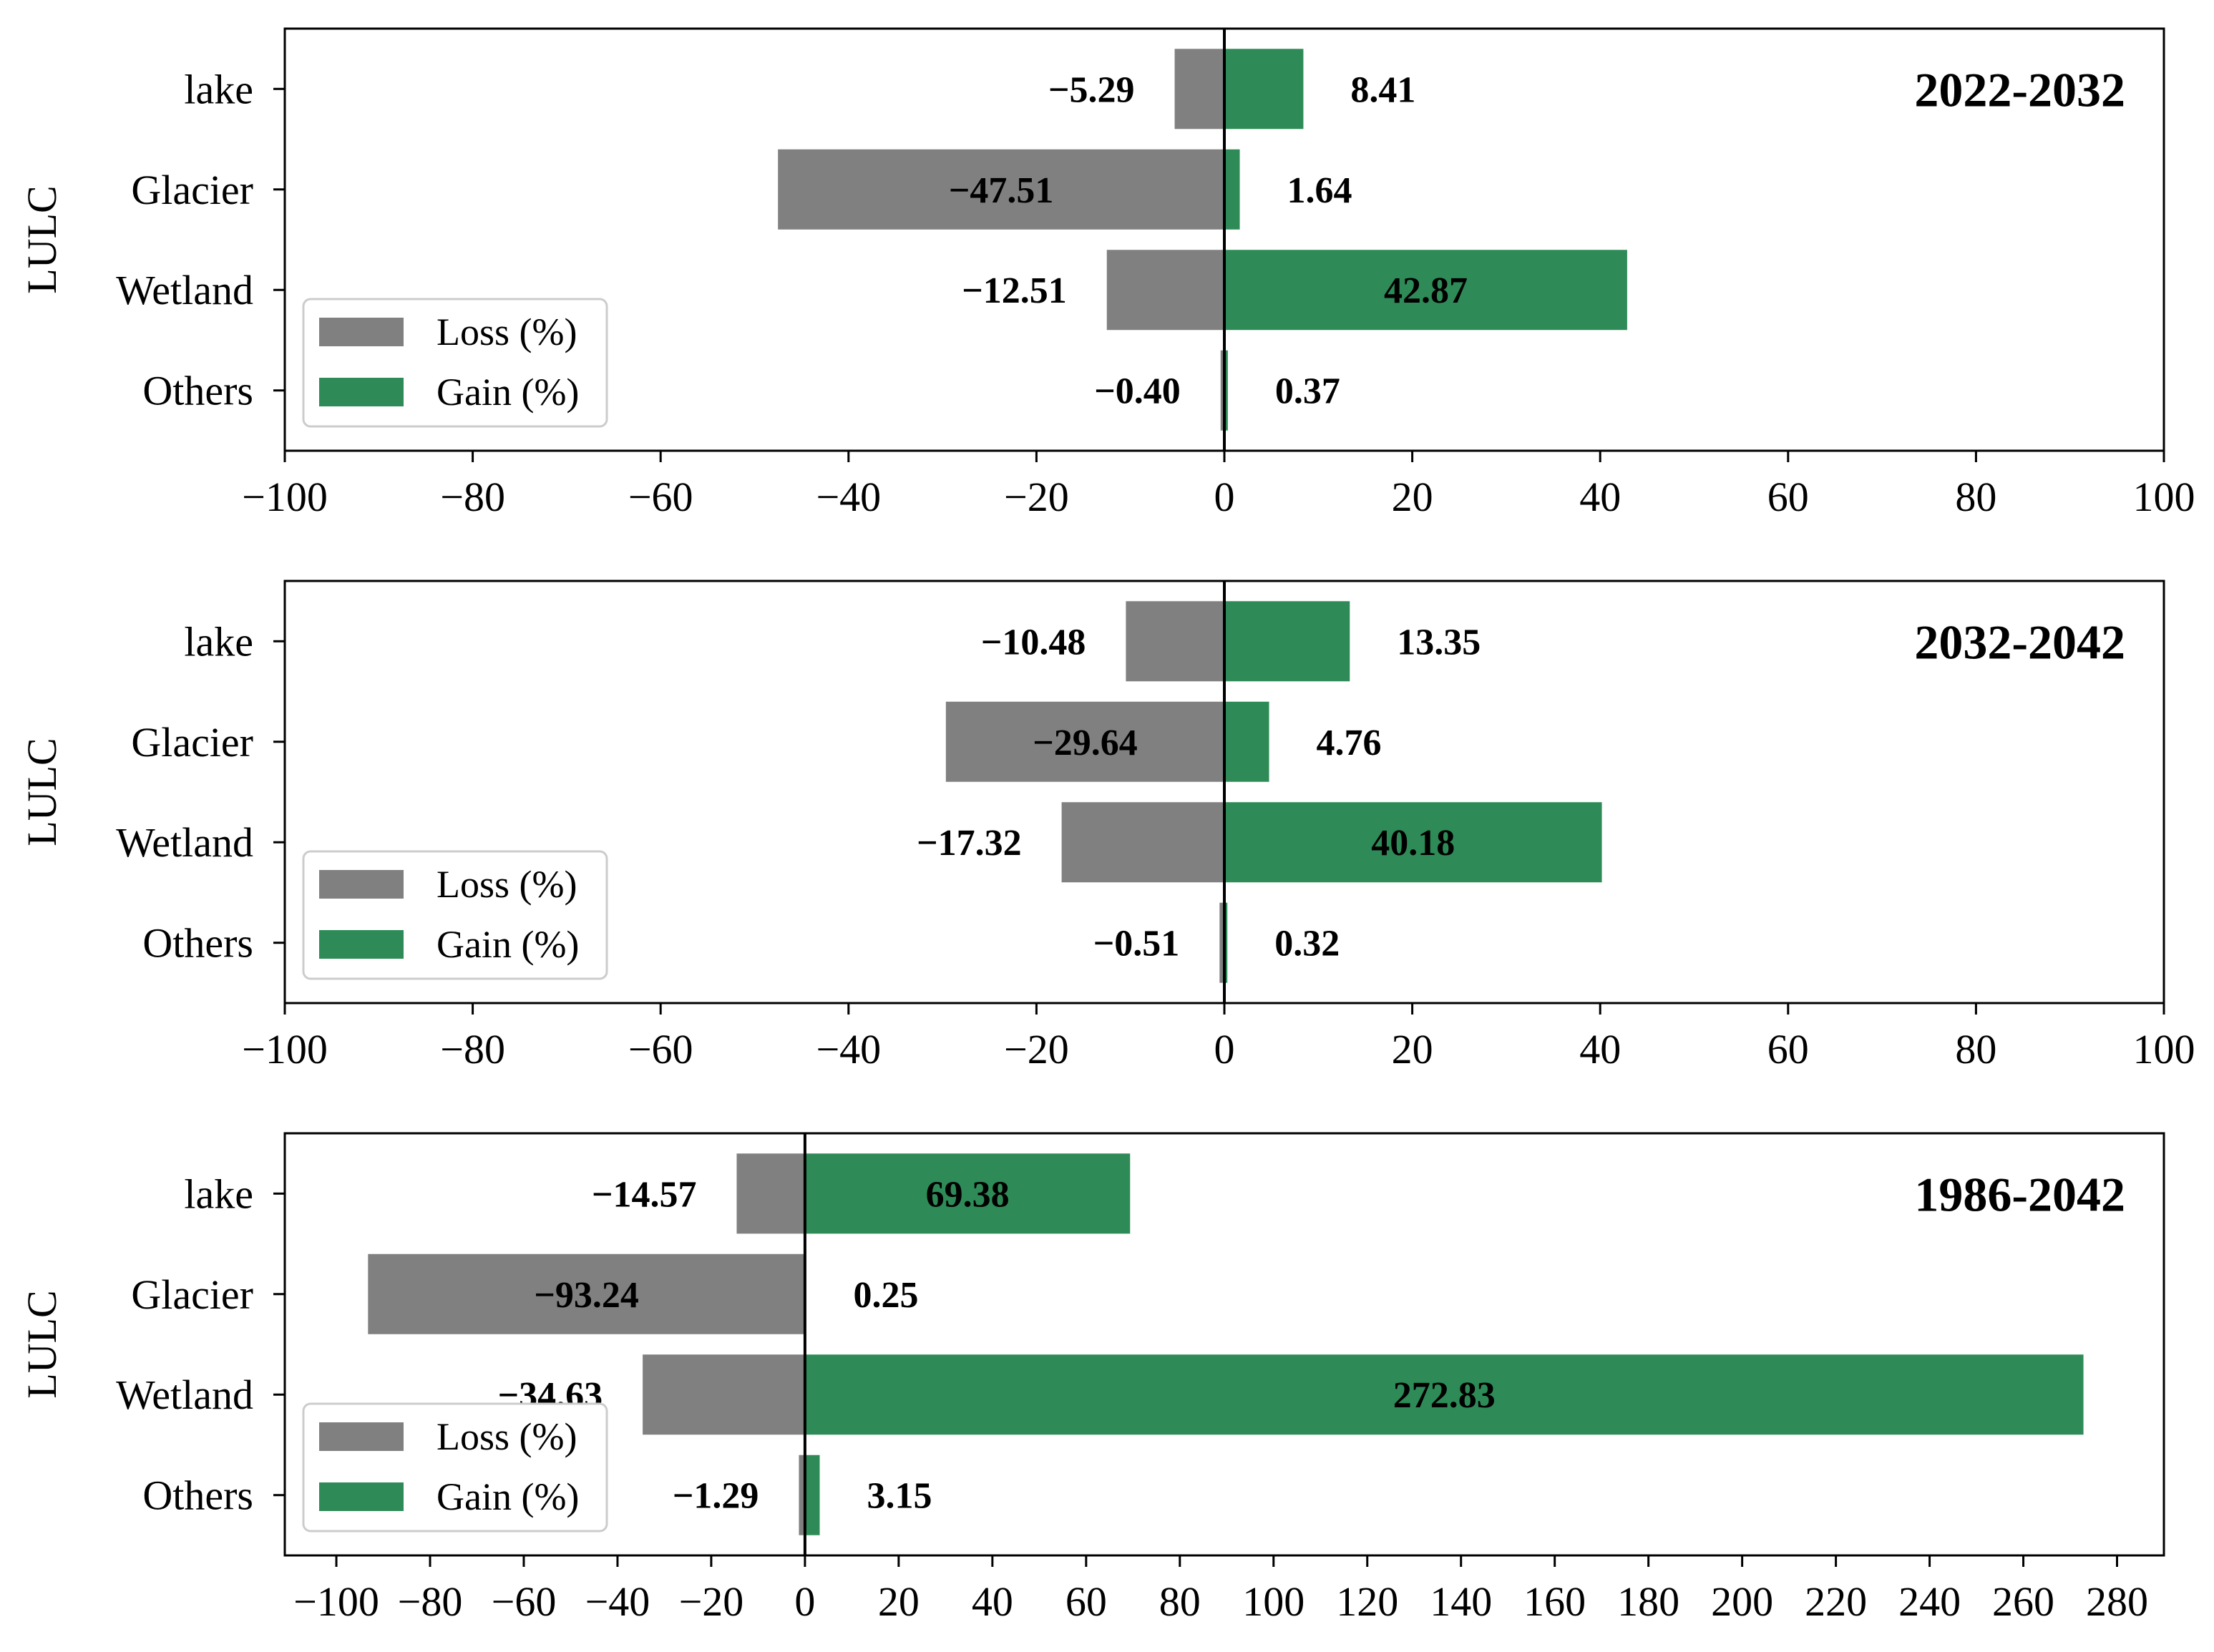  What do you see at coordinates (455, 915) in the screenshot?
I see `legend: Loss (%) Gain (%)` at bounding box center [455, 915].